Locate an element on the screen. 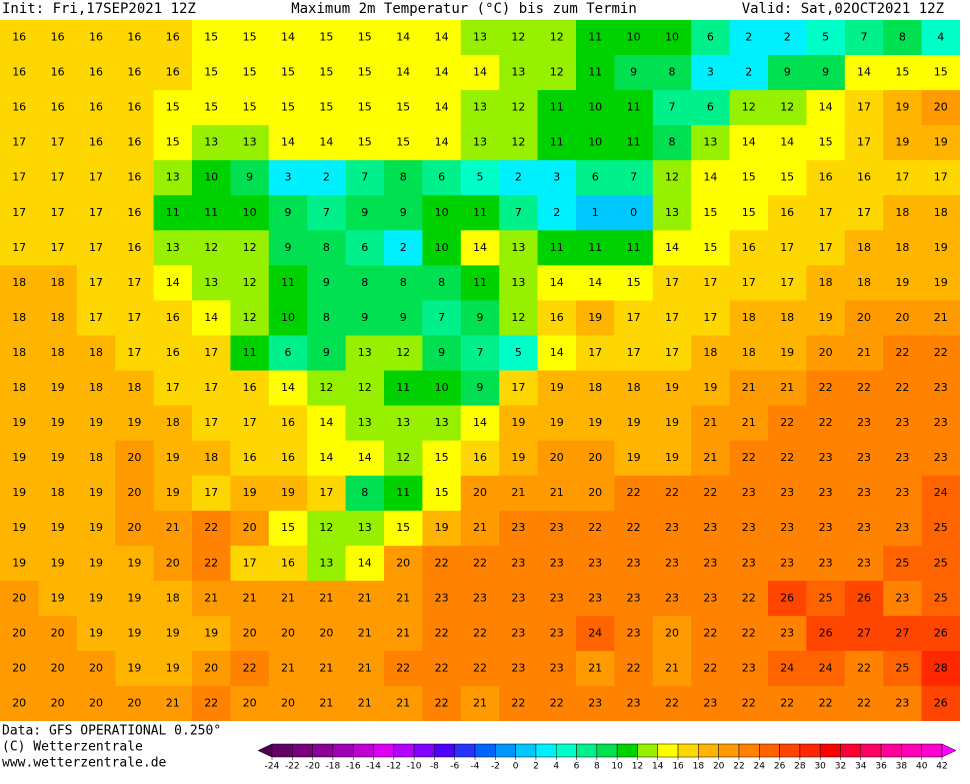  temperature-label: 9 is located at coordinates (364, 212).